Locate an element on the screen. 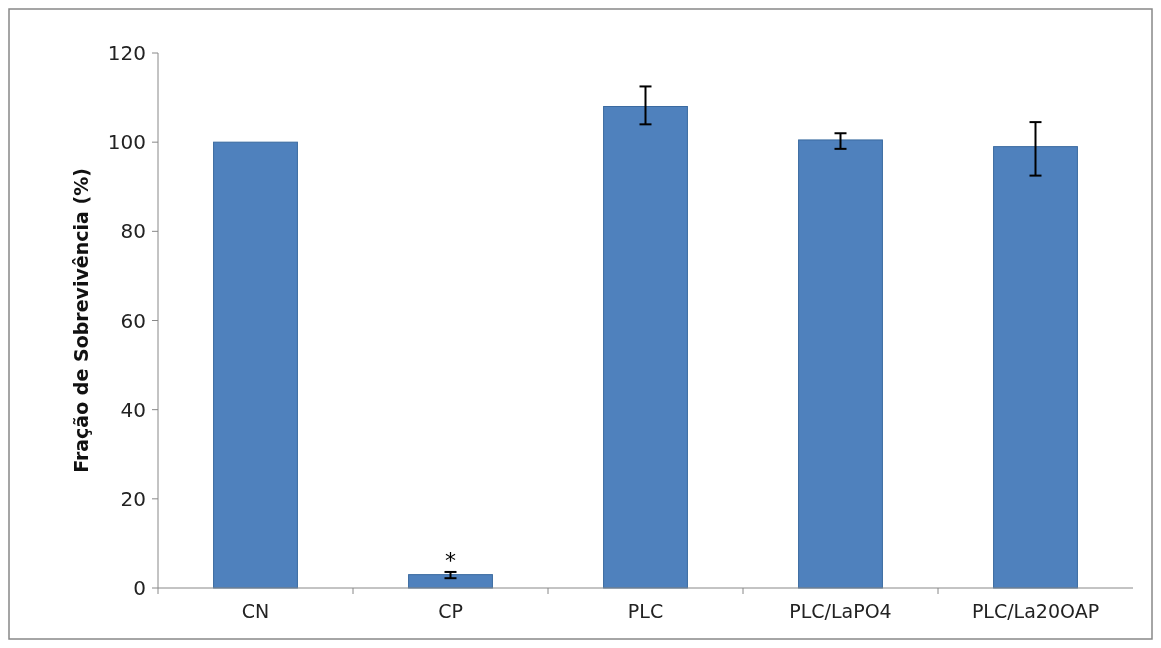 This screenshot has height=648, width=1161. y-tick-label: 60 is located at coordinates (133, 320).